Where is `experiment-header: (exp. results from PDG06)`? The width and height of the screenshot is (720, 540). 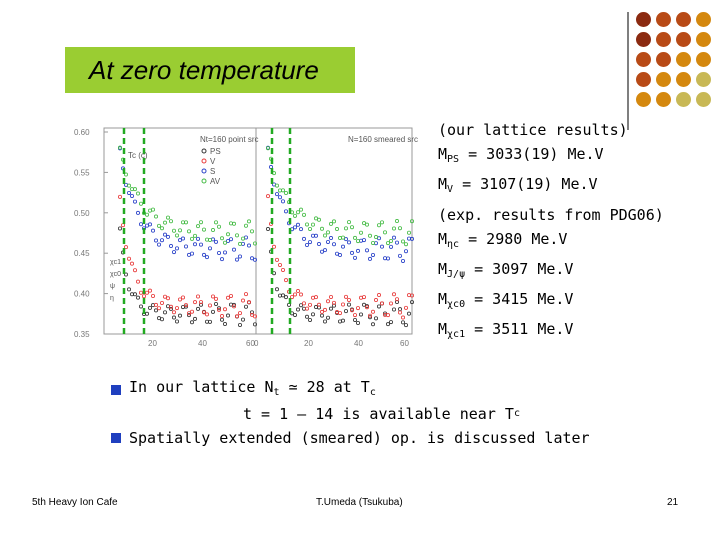 experiment-header: (exp. results from PDG06) is located at coordinates (551, 215).